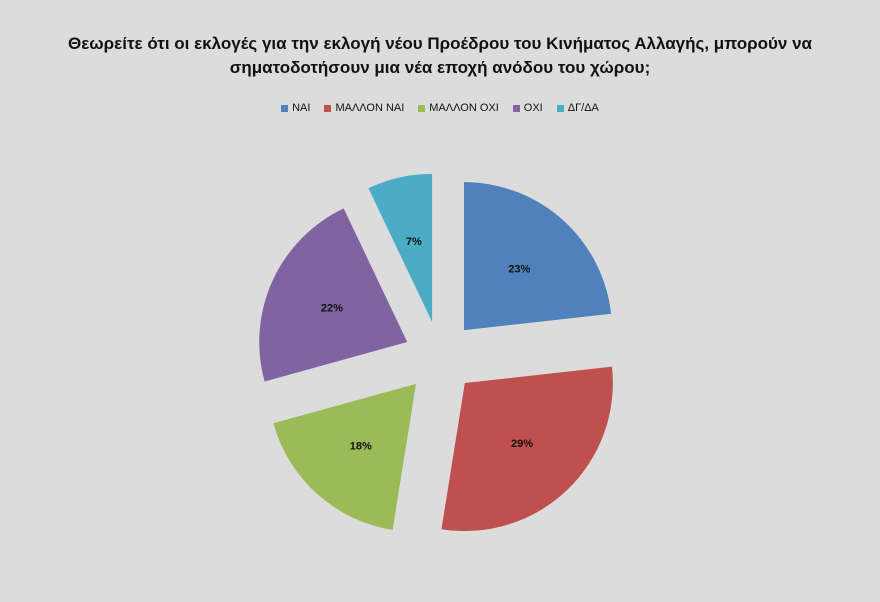  I want to click on legend-item-mallon-nai: ΜΑΛΛΟΝ ΝΑΙ, so click(364, 108).